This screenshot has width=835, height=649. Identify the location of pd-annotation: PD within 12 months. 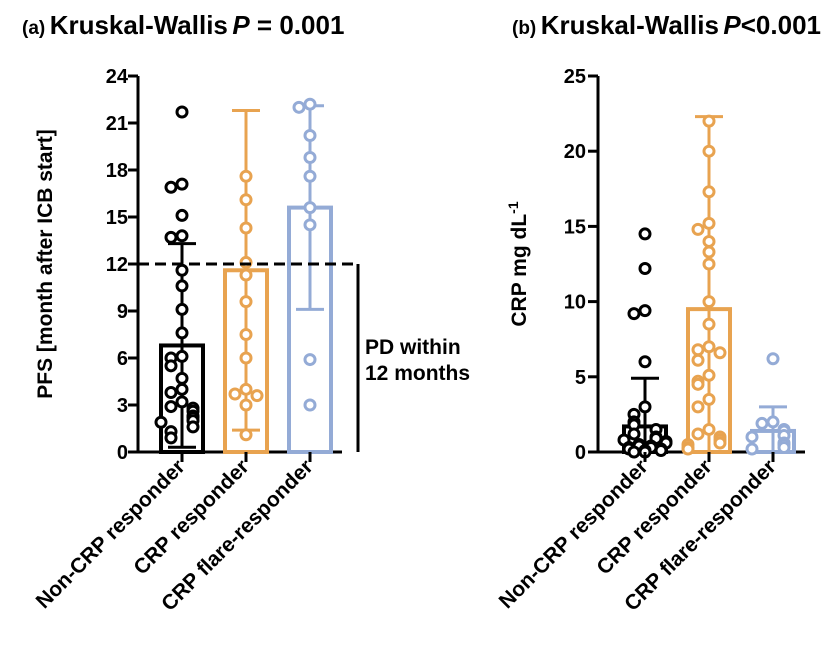
(417, 361).